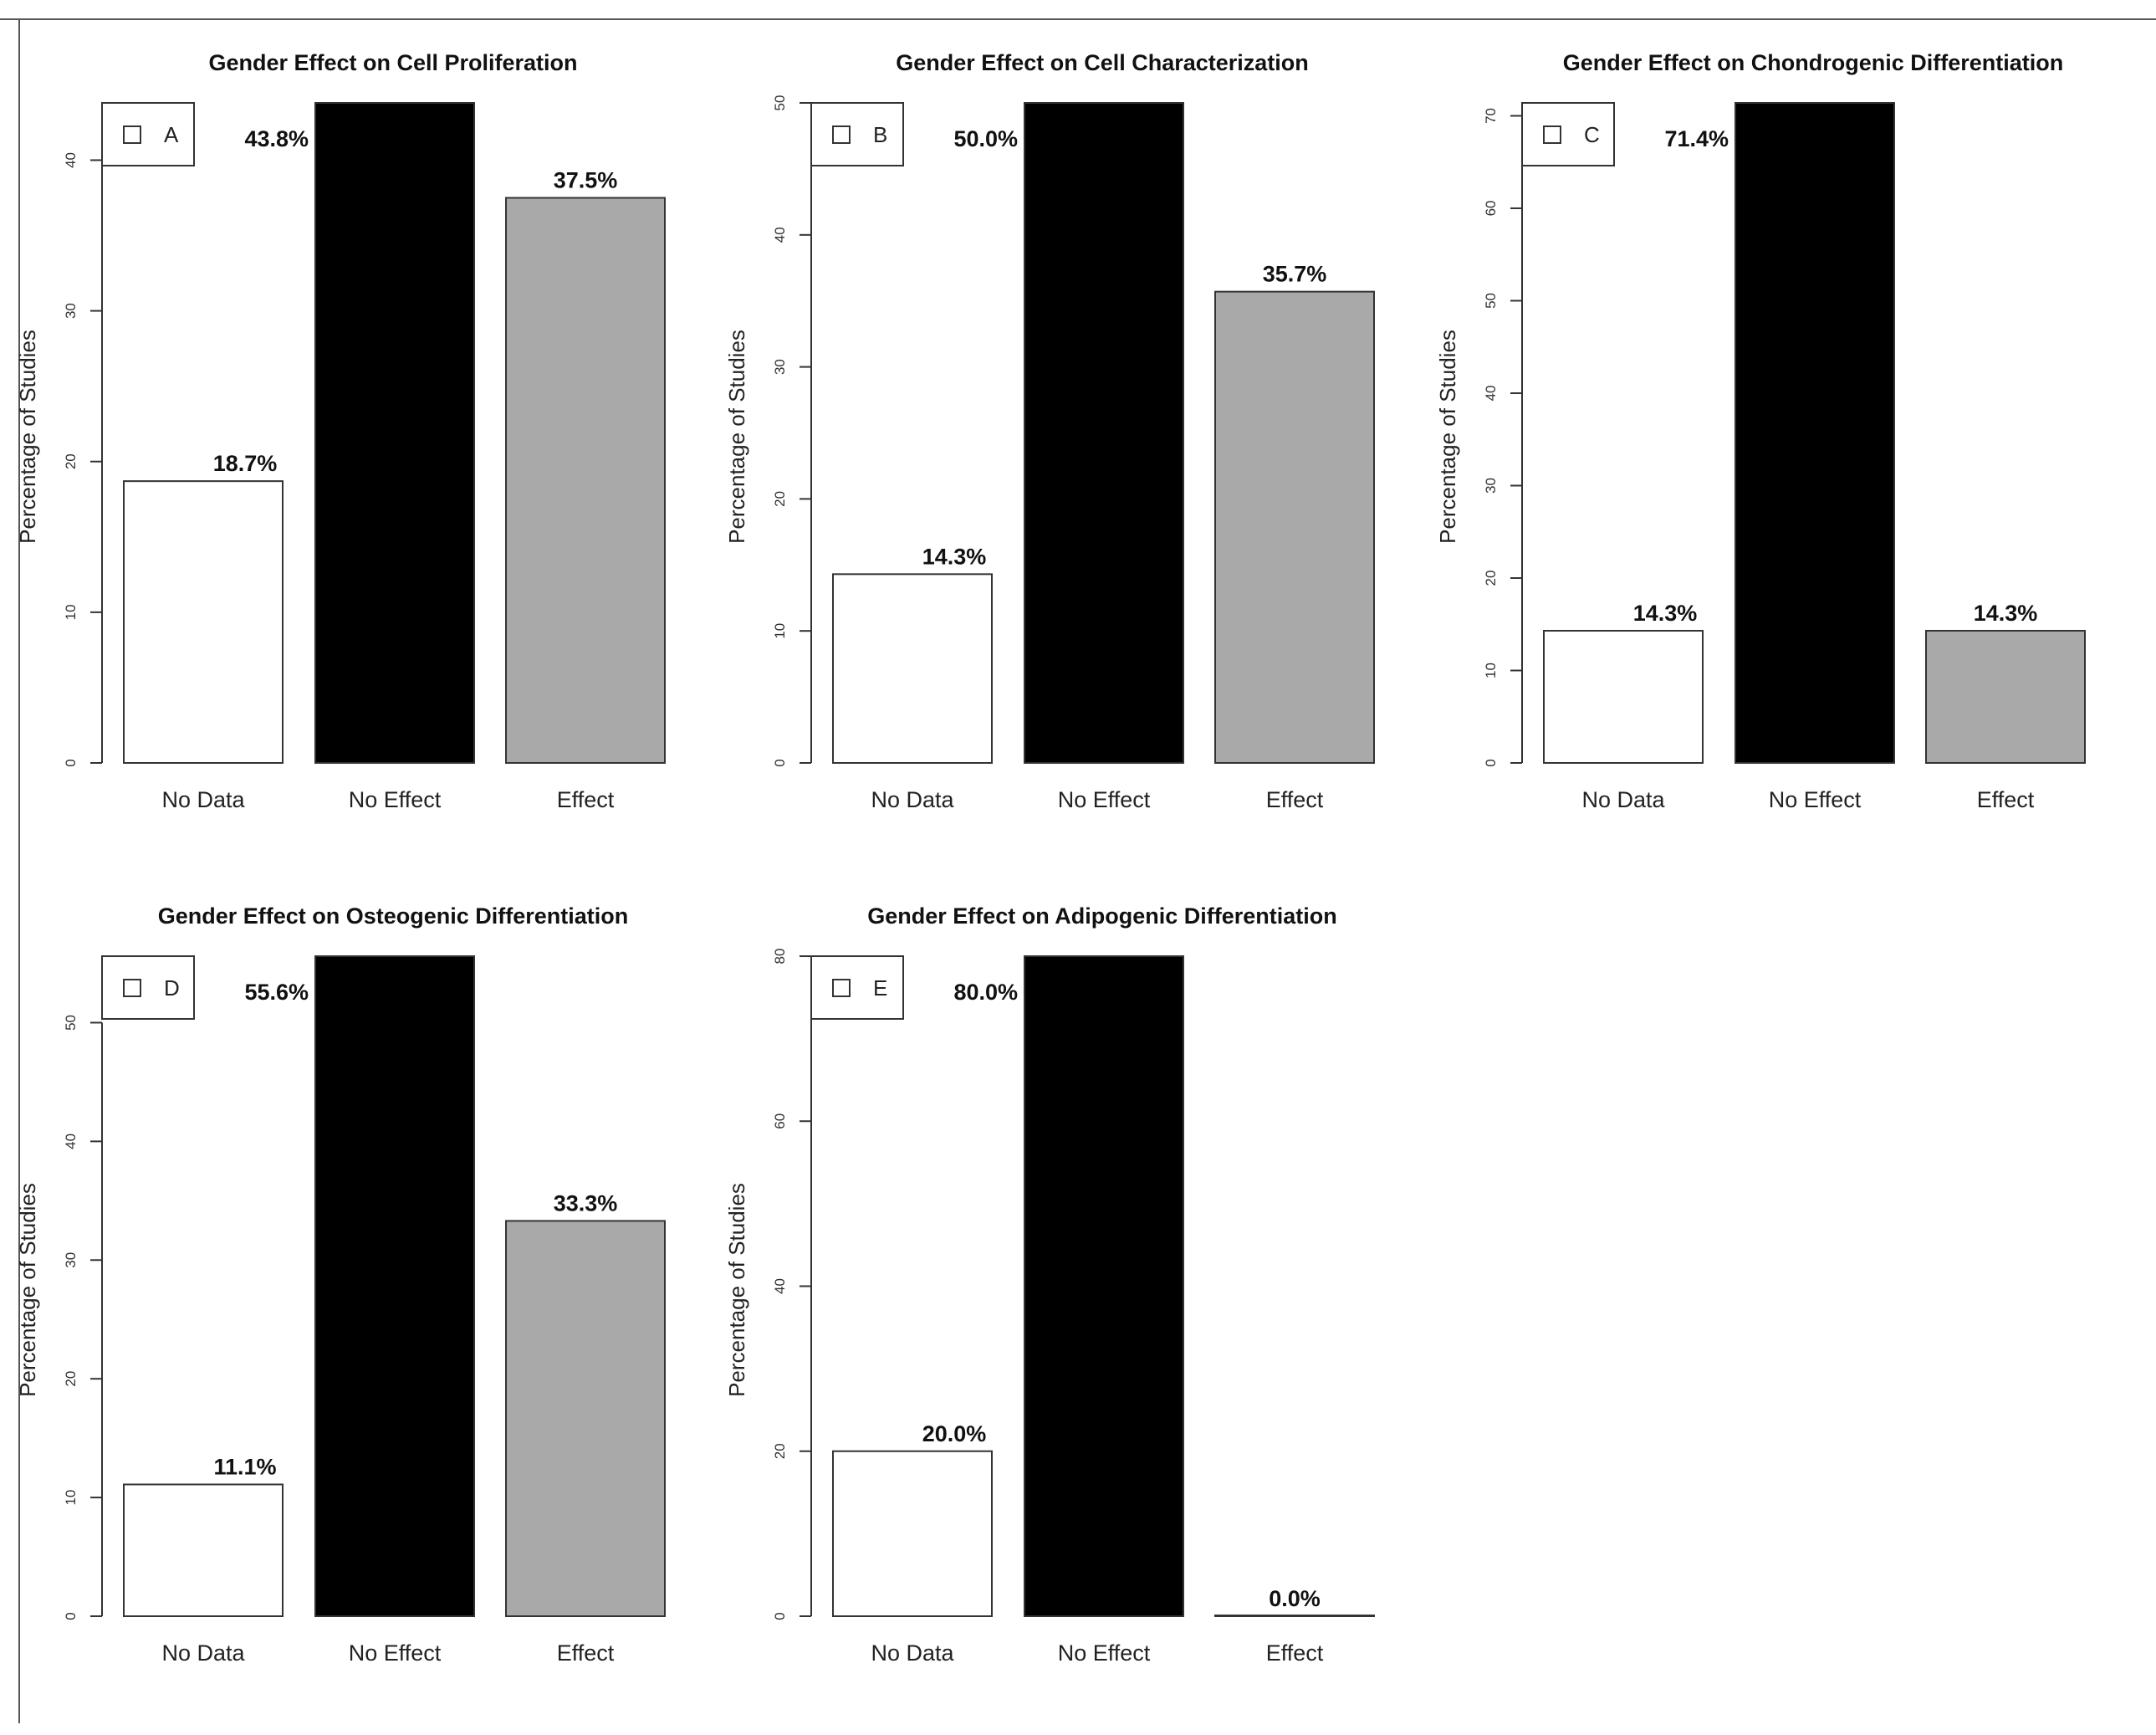 The height and width of the screenshot is (1735, 2156). What do you see at coordinates (2005, 697) in the screenshot?
I see `bar-c-effect` at bounding box center [2005, 697].